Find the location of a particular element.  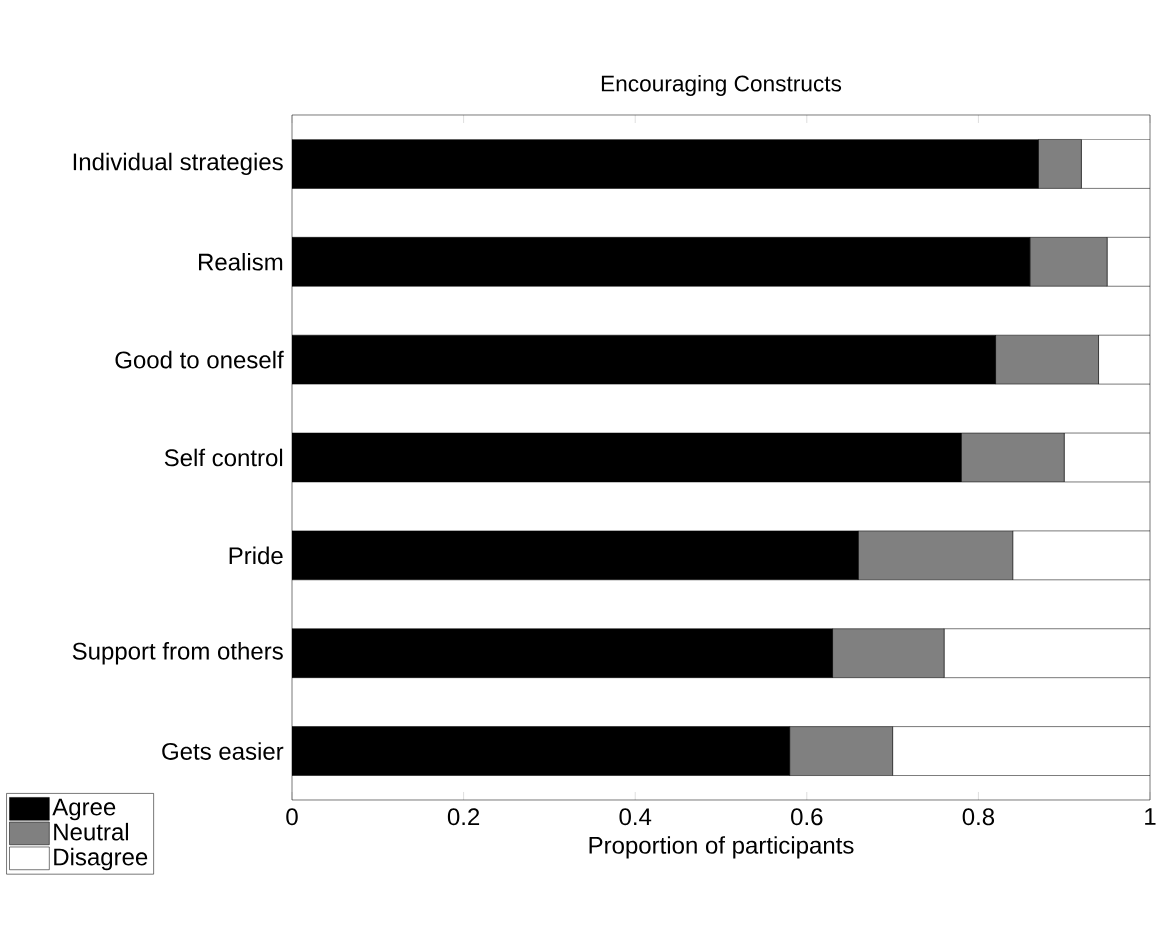

y-tick-label: Good to oneself is located at coordinates (199, 359).